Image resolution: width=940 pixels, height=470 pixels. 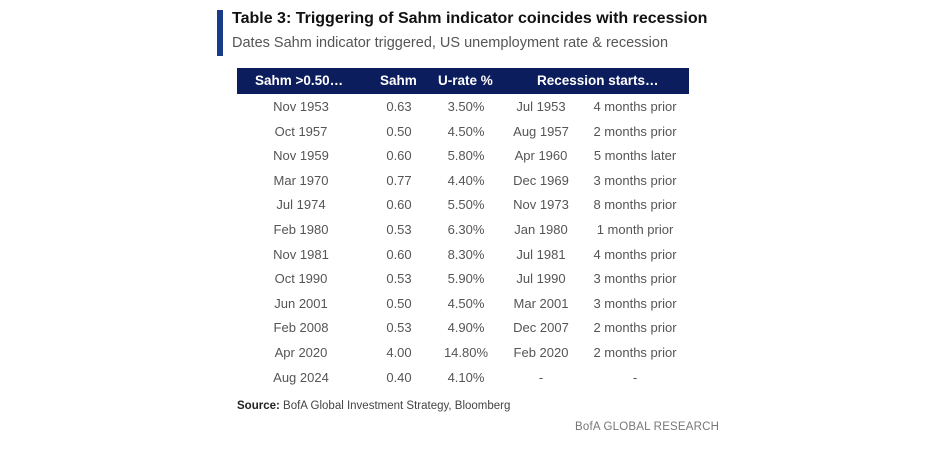 What do you see at coordinates (541, 156) in the screenshot?
I see `cell-recession-start: Apr 1960` at bounding box center [541, 156].